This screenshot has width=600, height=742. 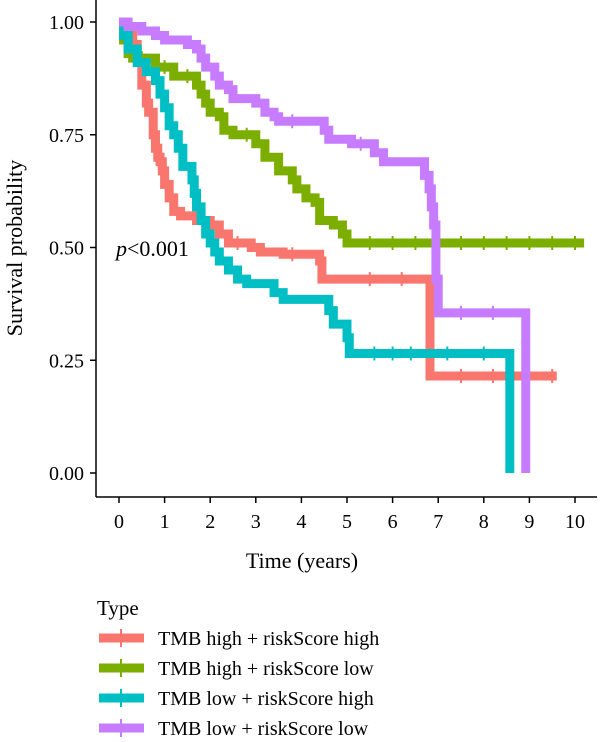 I want to click on y-axis-title: Survival probability, so click(x=14, y=248).